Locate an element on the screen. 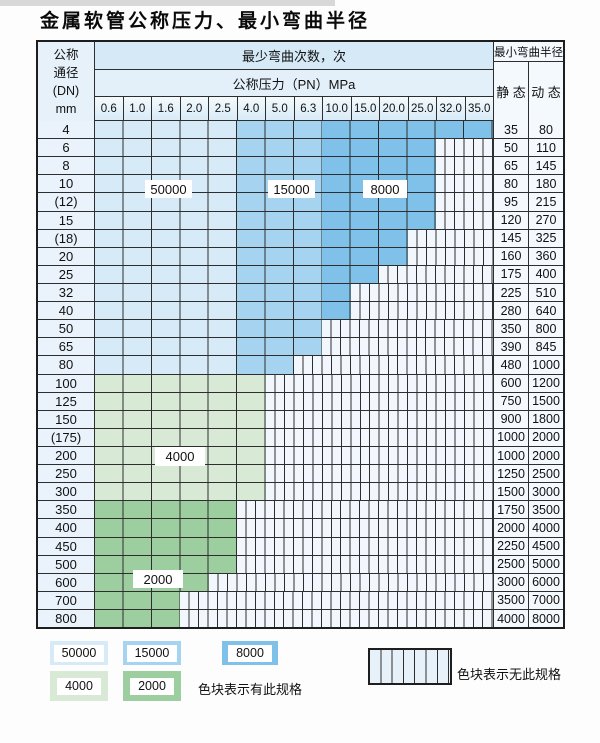  dynamic-radius-cell: 270 is located at coordinates (545, 220).